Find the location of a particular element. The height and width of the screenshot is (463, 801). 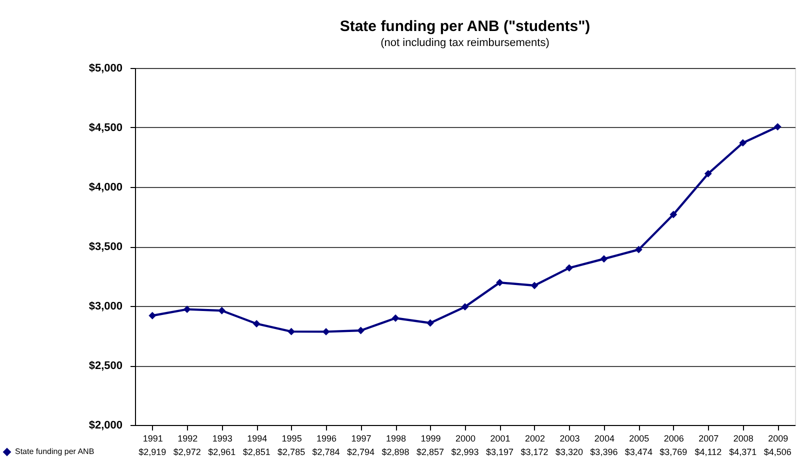

legend-label: State funding per ANB is located at coordinates (54, 451).